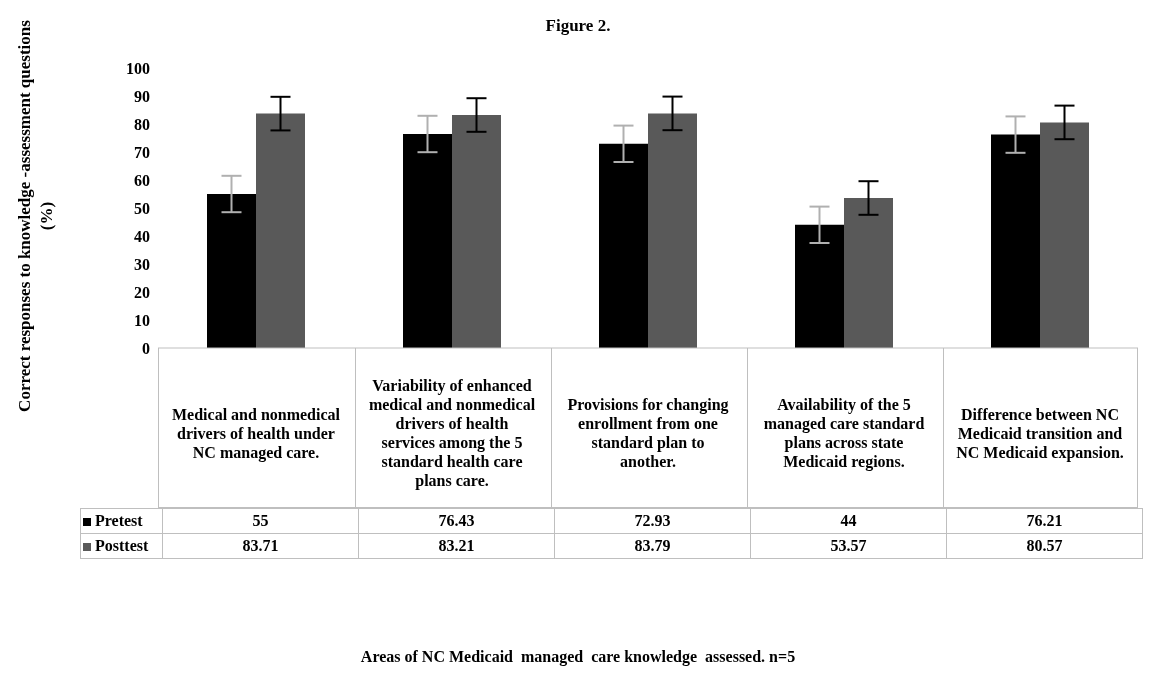 This screenshot has width=1158, height=688. I want to click on text: Areas of NC Medicaid managed care knowledge assessed. n=5, so click(578, 657).